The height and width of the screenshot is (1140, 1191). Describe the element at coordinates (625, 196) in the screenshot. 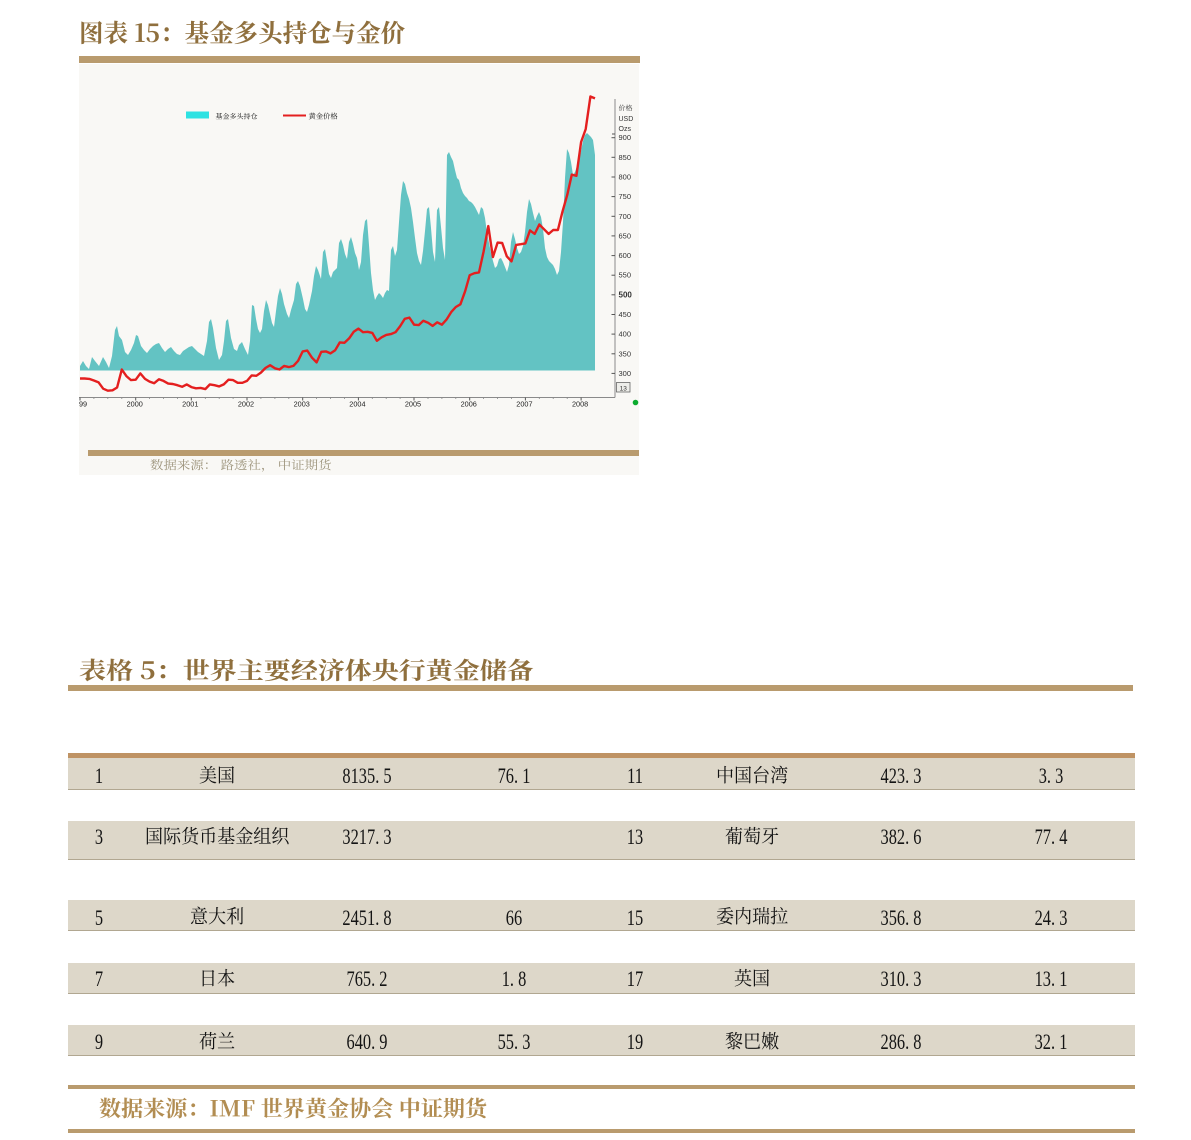

I see `svg-text: 750` at that location.